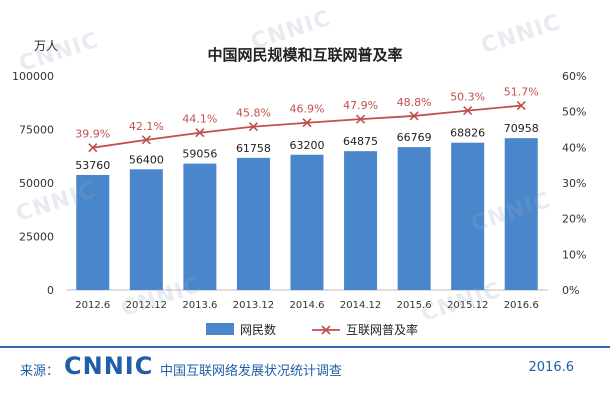  What do you see at coordinates (360, 141) in the screenshot?
I see `bar-value-label: 64875` at bounding box center [360, 141].